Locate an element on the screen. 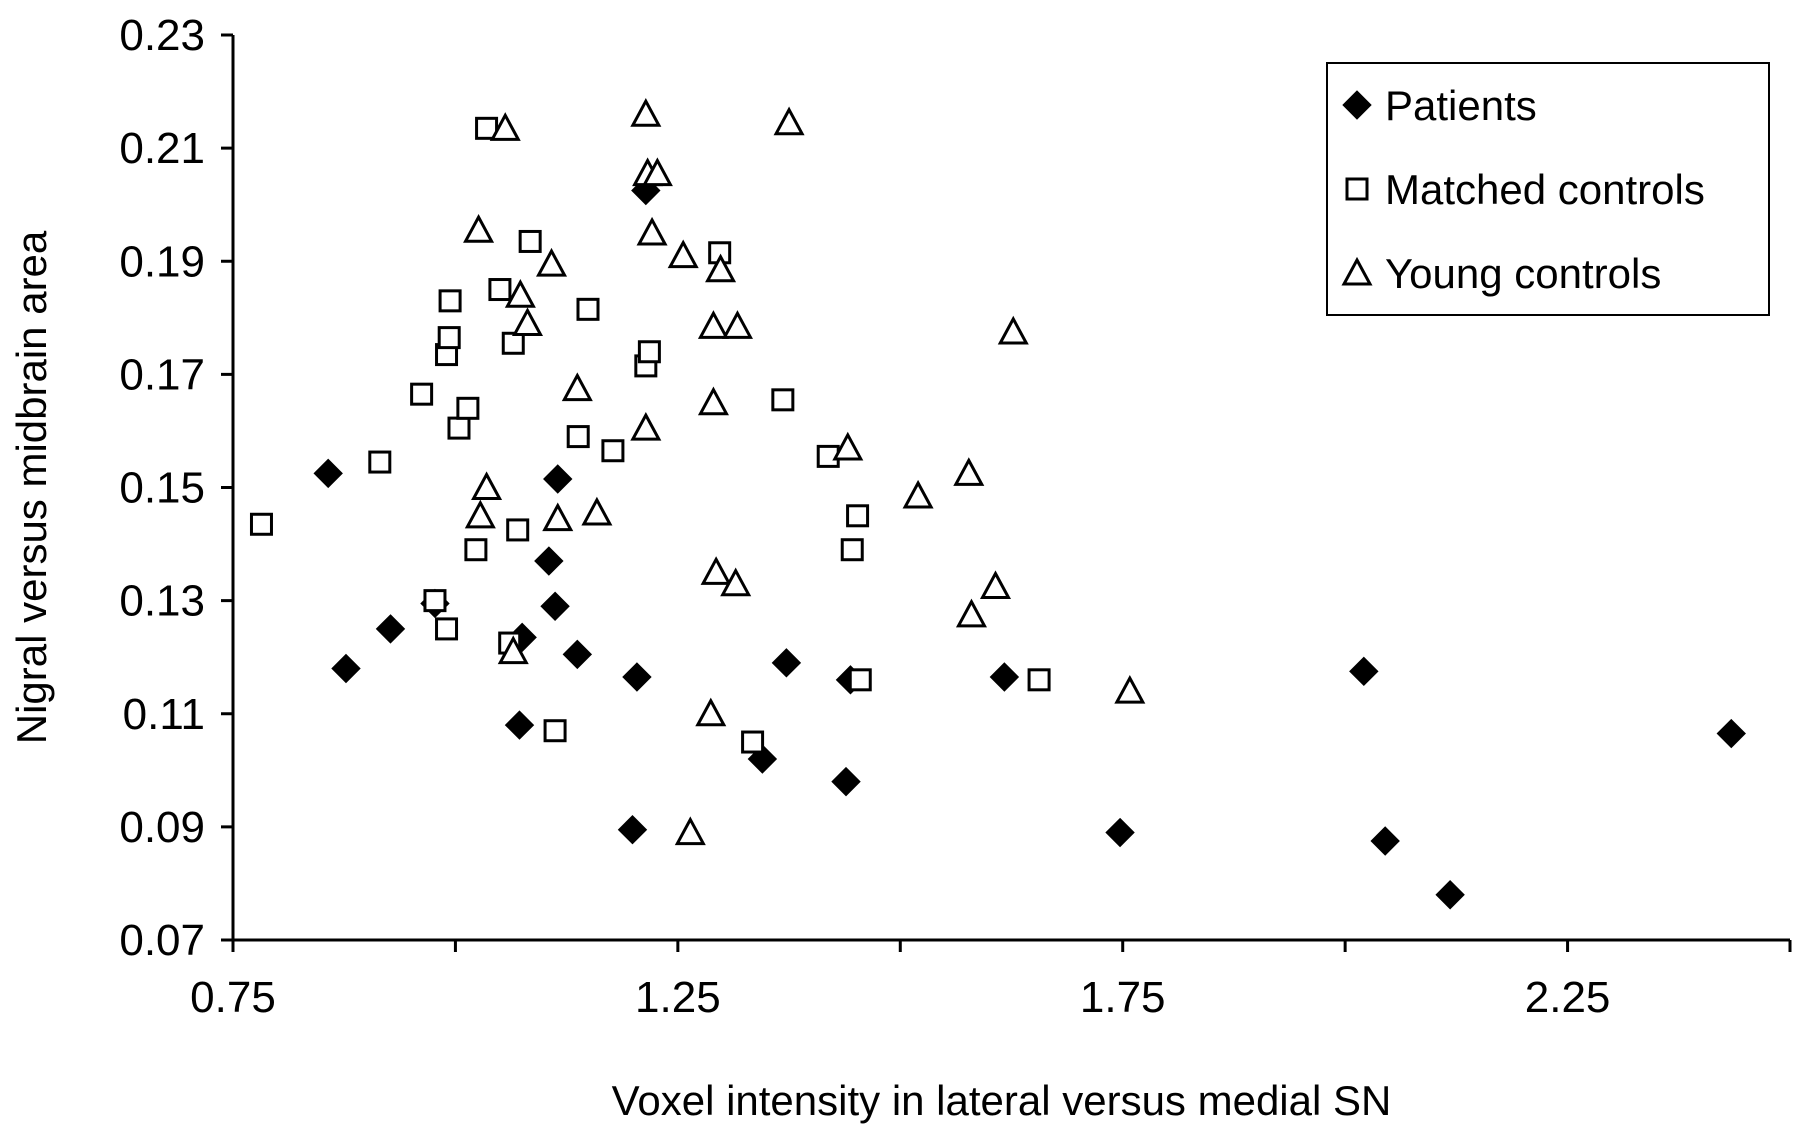 The width and height of the screenshot is (1800, 1126). legend-matched-controls-marker is located at coordinates (1357, 189).